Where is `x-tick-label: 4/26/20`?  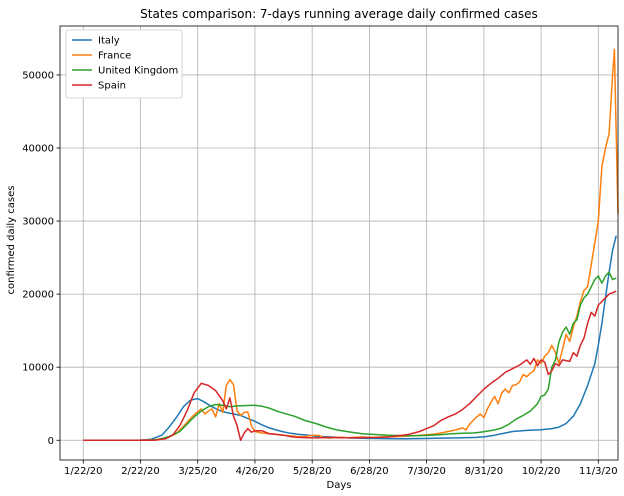 x-tick-label: 4/26/20 is located at coordinates (255, 471).